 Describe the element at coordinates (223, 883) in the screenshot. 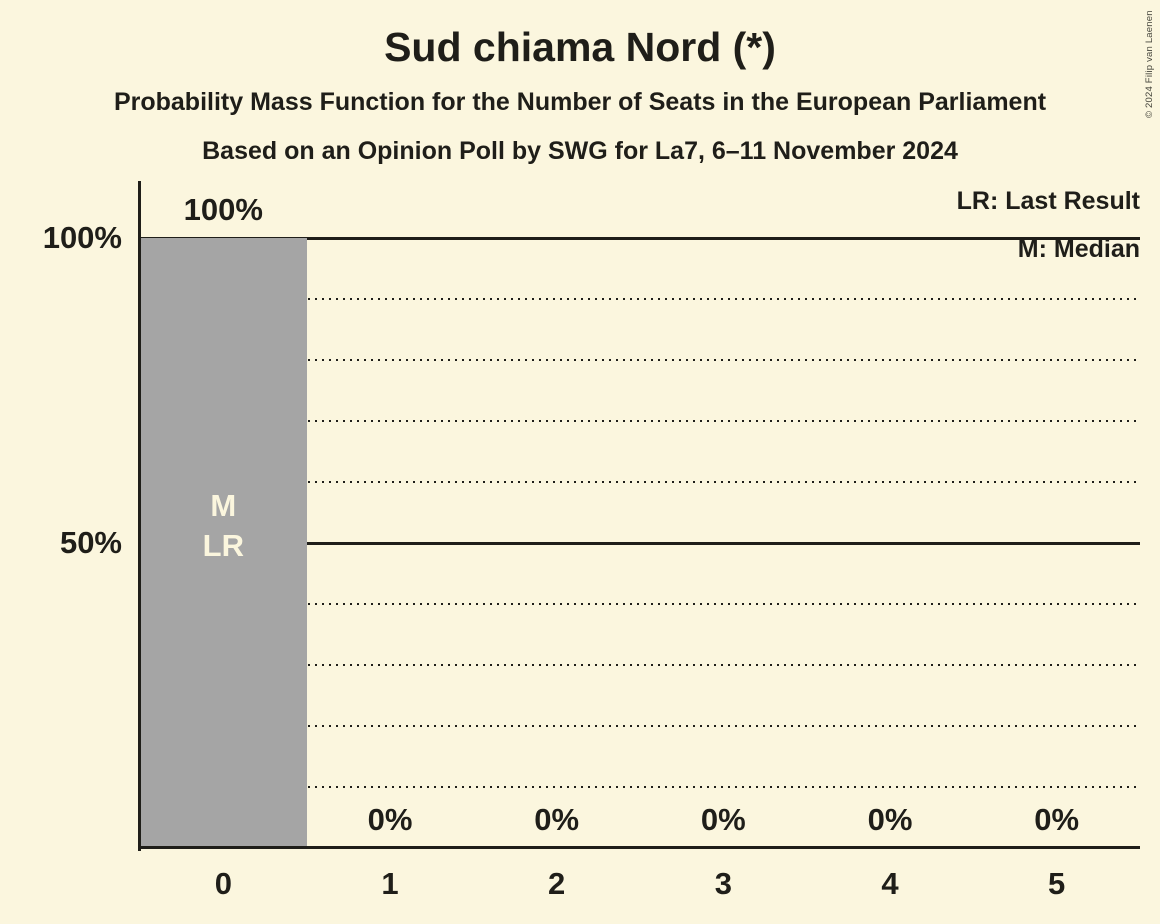

I see `x-axis-label: 0` at that location.